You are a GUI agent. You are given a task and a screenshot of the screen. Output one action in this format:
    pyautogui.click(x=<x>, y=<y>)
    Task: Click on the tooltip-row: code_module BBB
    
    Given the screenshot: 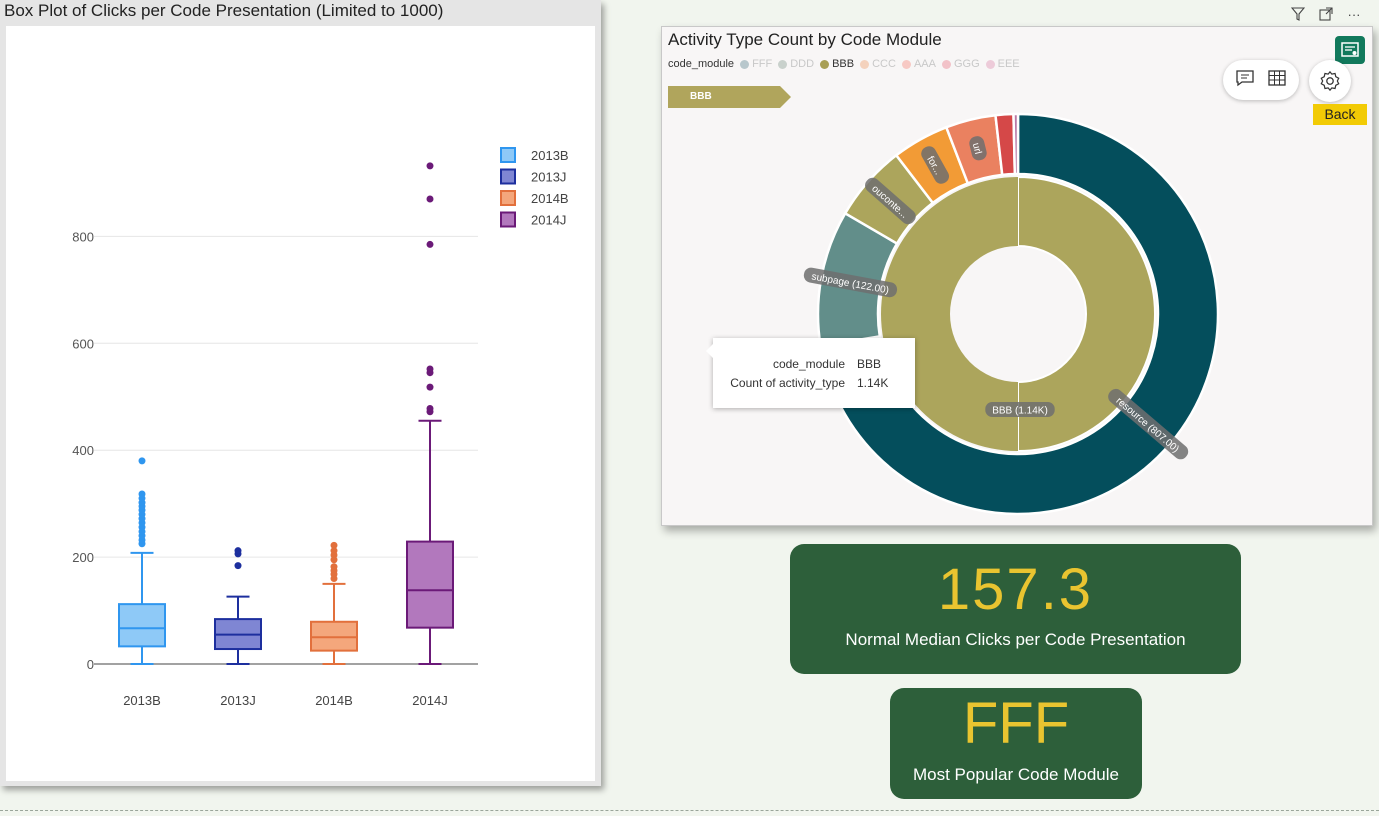 What is the action you would take?
    pyautogui.click(x=814, y=364)
    